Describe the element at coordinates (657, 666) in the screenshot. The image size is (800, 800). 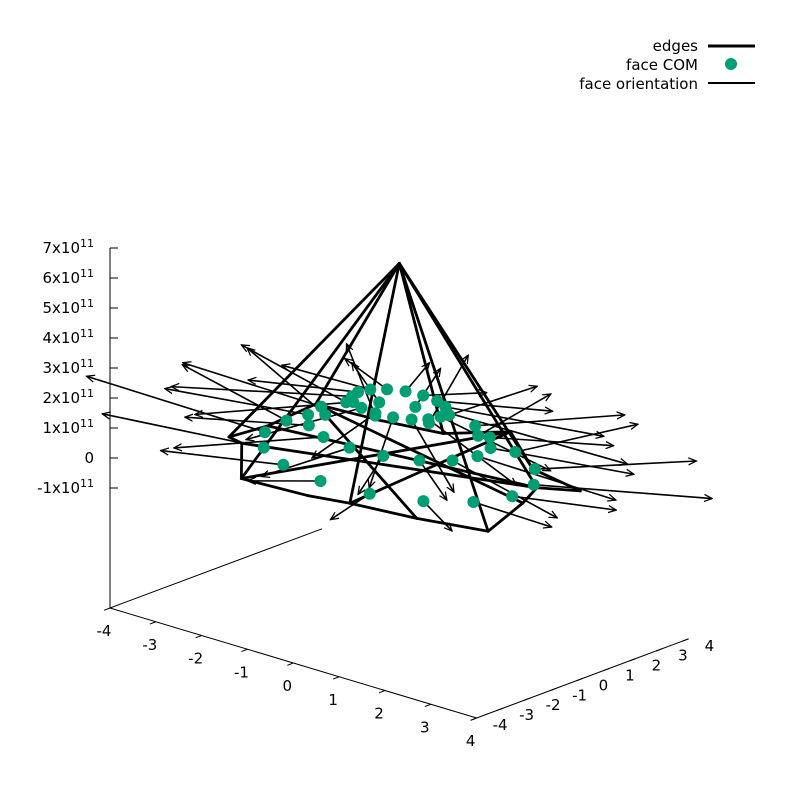
I see `y-tick-label: 2` at that location.